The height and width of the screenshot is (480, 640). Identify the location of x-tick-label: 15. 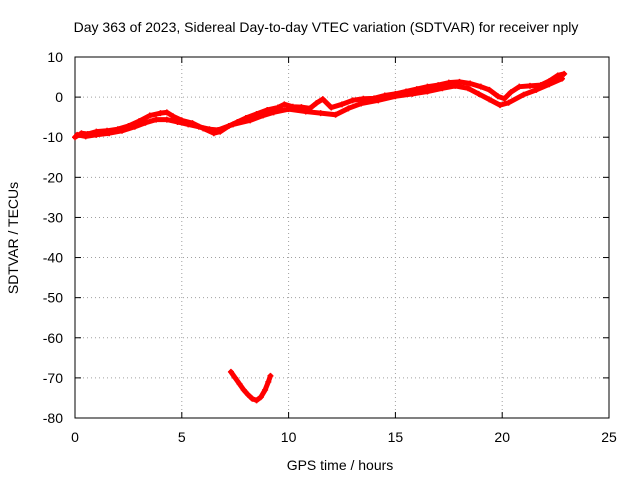
(396, 437).